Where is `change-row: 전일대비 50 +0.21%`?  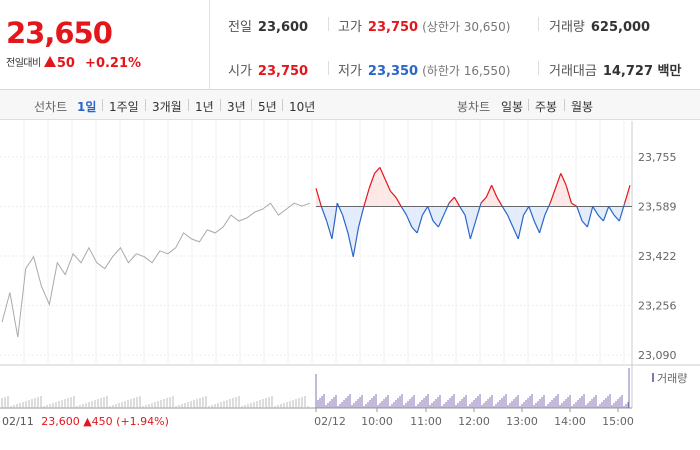
change-row: 전일대비 50 +0.21% is located at coordinates (73, 62).